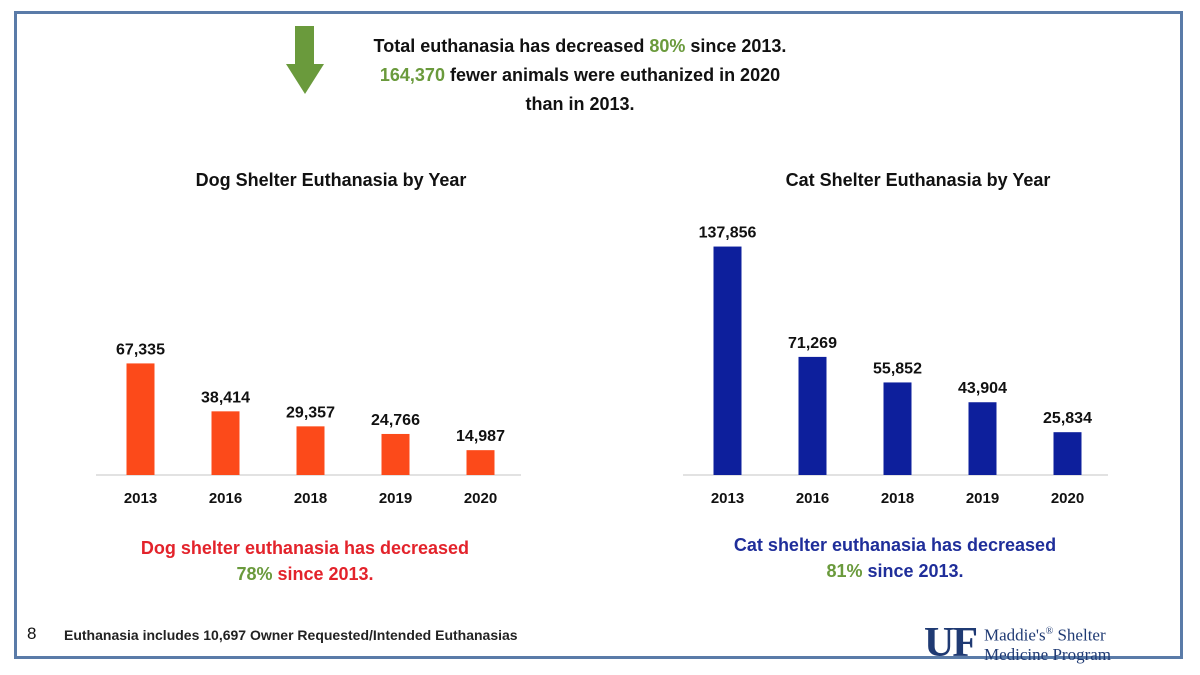 The height and width of the screenshot is (675, 1200). I want to click on uf-maddies-logo: UF Maddie's® Shelter Medicine Program, so click(1017, 643).